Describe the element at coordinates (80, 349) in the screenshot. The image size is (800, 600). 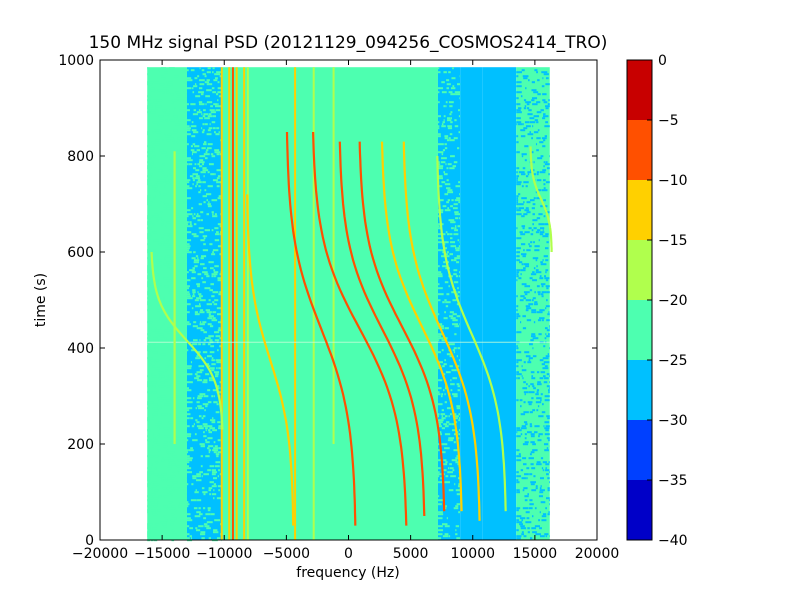
I see `y-tick-label-2: 400` at that location.